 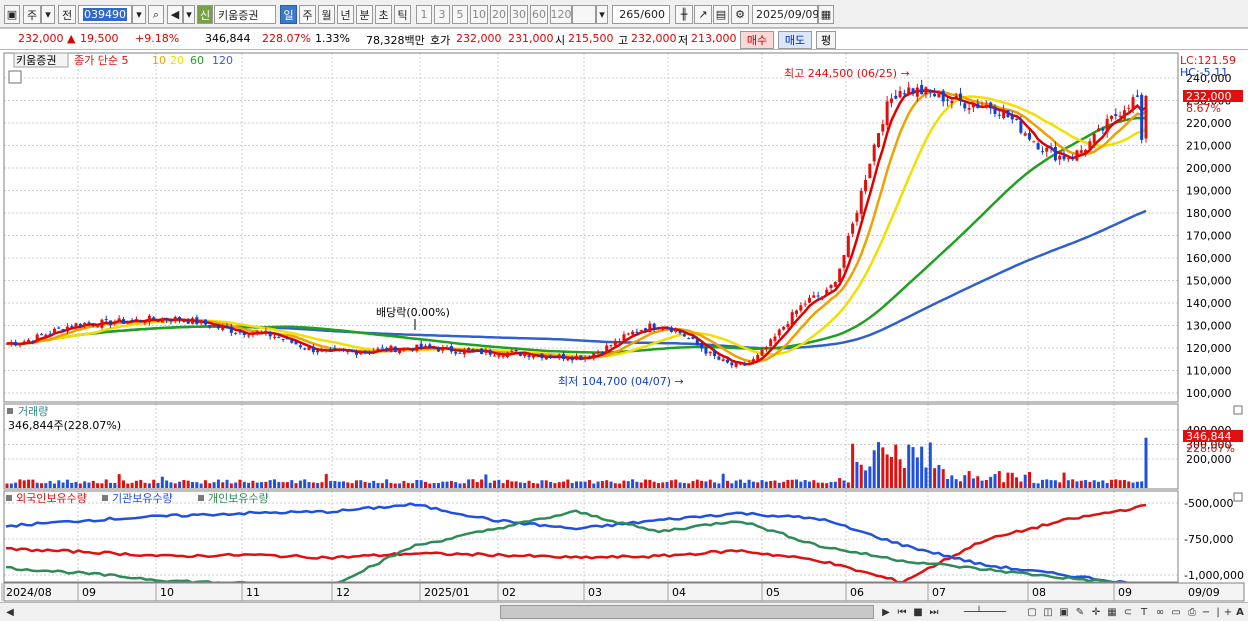 I want to click on window-icon: ▣, so click(x=12, y=14).